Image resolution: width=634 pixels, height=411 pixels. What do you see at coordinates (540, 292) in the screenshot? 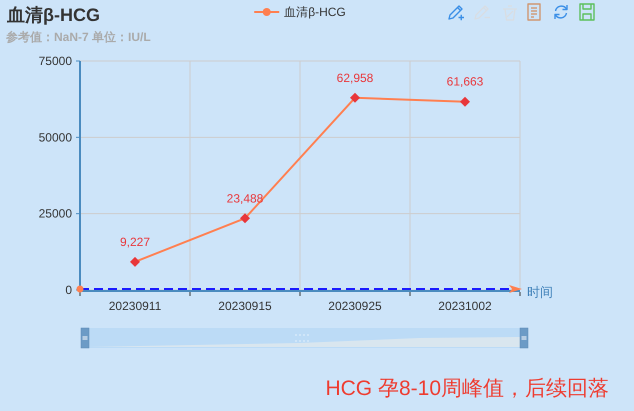
I see `x-axis-title: 时间` at bounding box center [540, 292].